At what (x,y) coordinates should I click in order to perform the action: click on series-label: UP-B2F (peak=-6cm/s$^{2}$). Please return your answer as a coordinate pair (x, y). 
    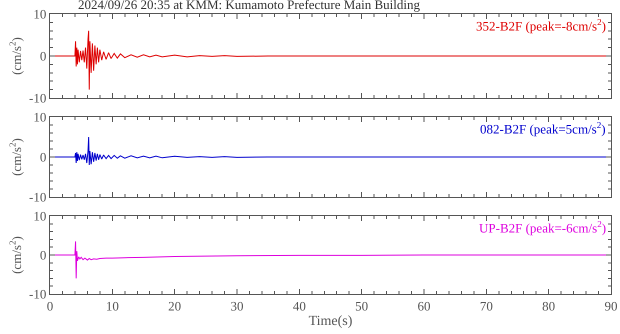
    Looking at the image, I should click on (542, 227).